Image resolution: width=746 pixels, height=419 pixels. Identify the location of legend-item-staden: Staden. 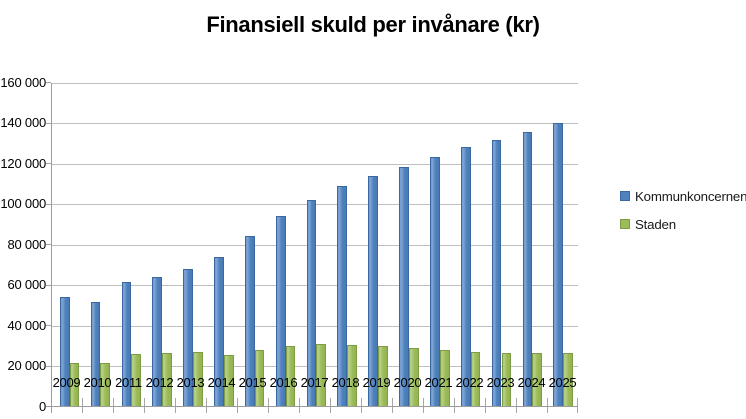
(683, 224).